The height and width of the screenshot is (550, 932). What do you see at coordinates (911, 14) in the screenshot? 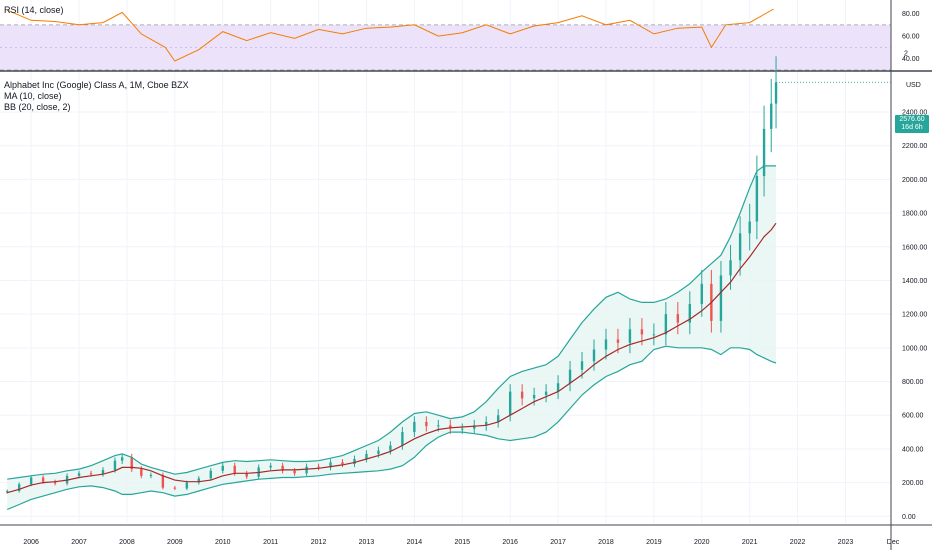
I see `rsi-tick-label: 80.00` at bounding box center [911, 14].